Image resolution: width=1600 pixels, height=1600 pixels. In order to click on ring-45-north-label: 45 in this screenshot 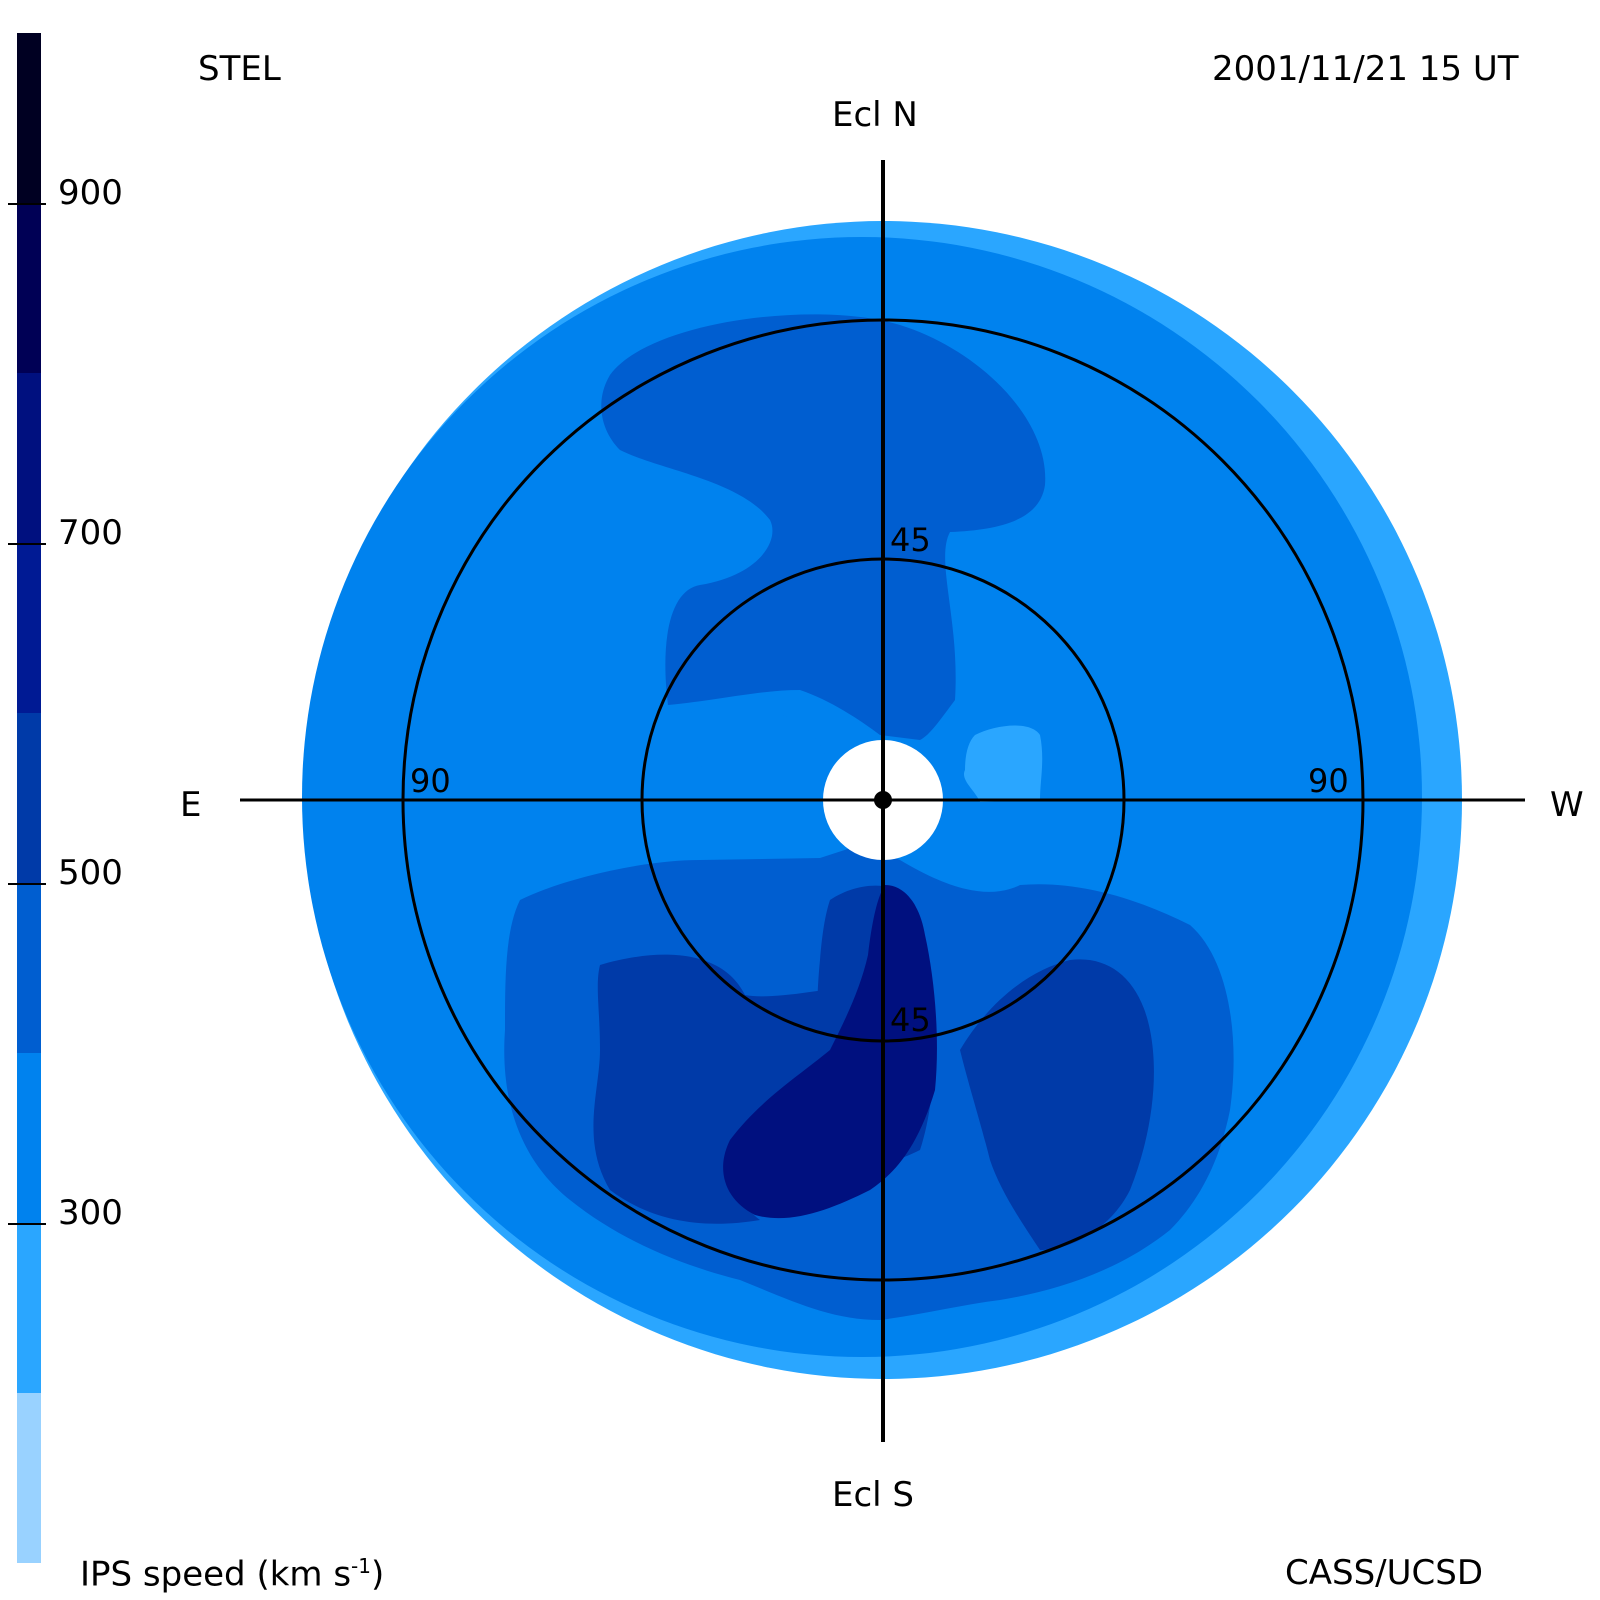, I will do `click(910, 540)`.